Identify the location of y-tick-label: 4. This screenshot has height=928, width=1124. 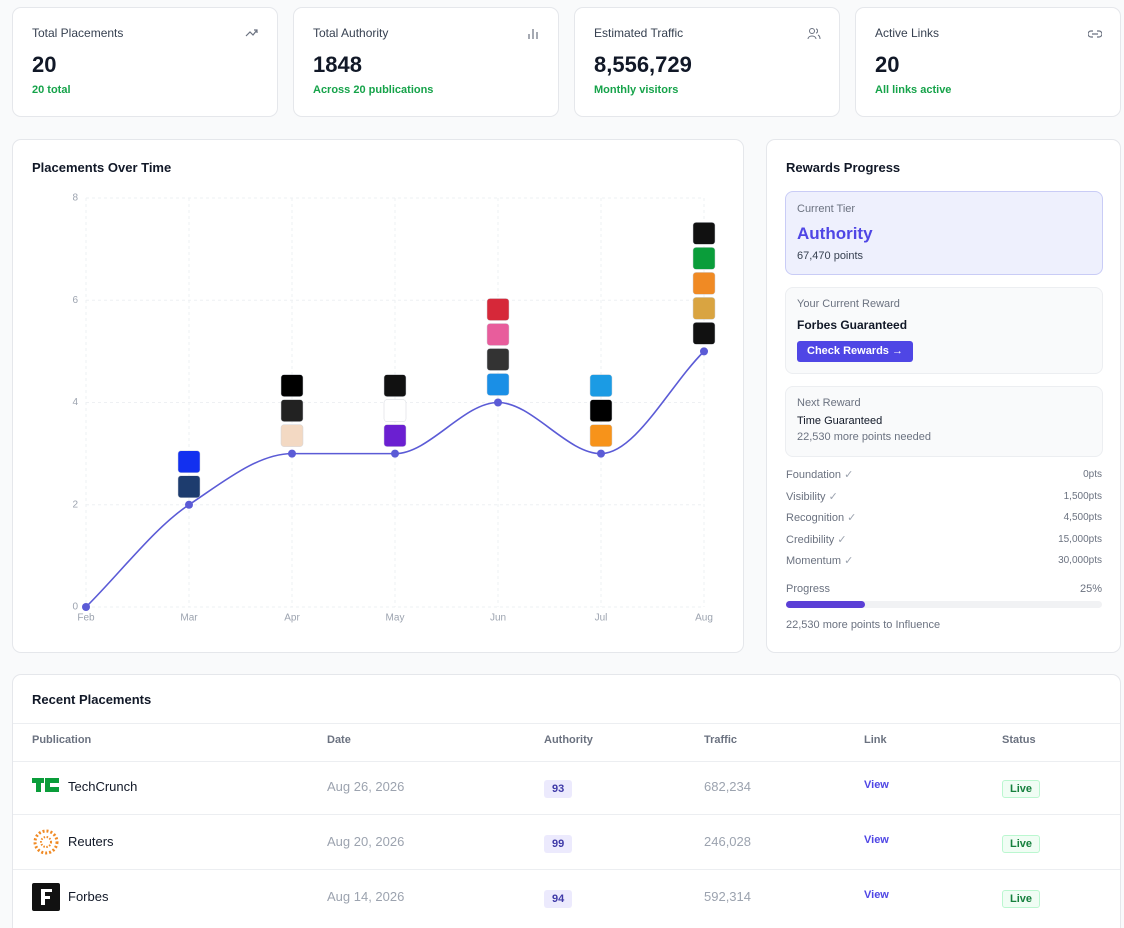
(75, 402).